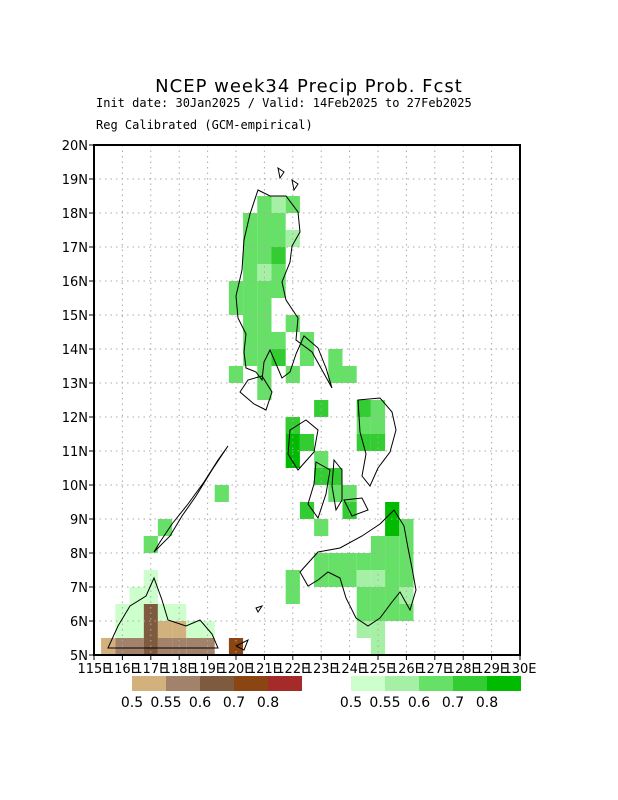 This screenshot has height=800, width=618. What do you see at coordinates (377, 669) in the screenshot?
I see `lon-tick-label: 125E` at bounding box center [377, 669].